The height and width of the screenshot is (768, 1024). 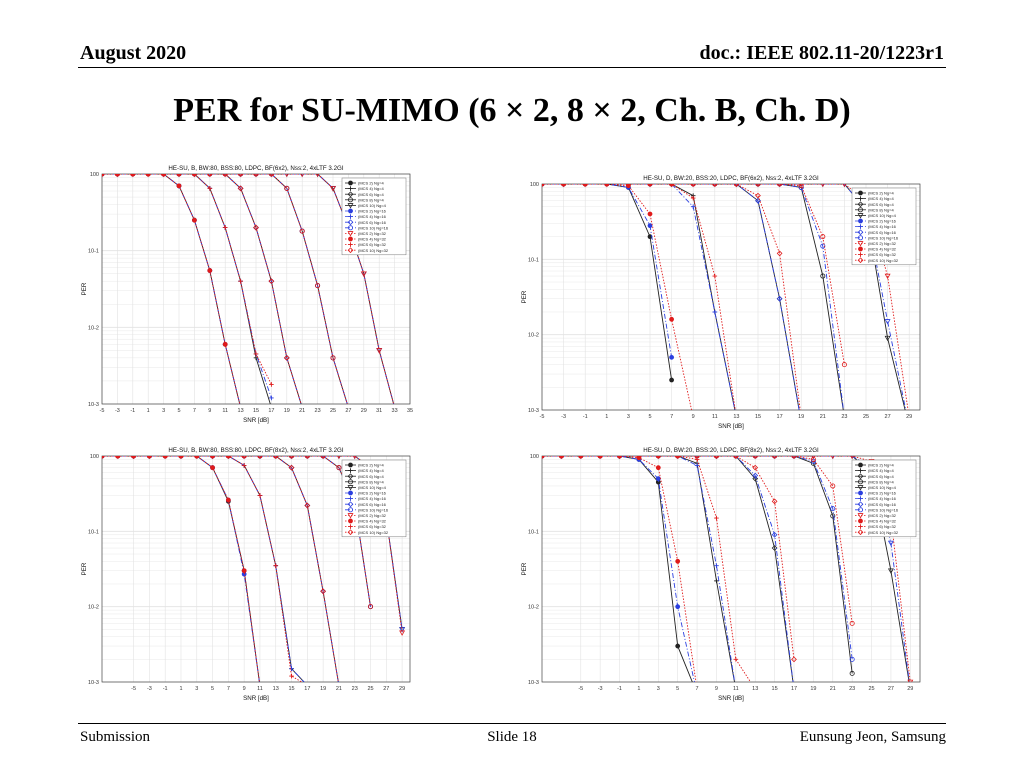 I want to click on grid, so click(x=730, y=297).